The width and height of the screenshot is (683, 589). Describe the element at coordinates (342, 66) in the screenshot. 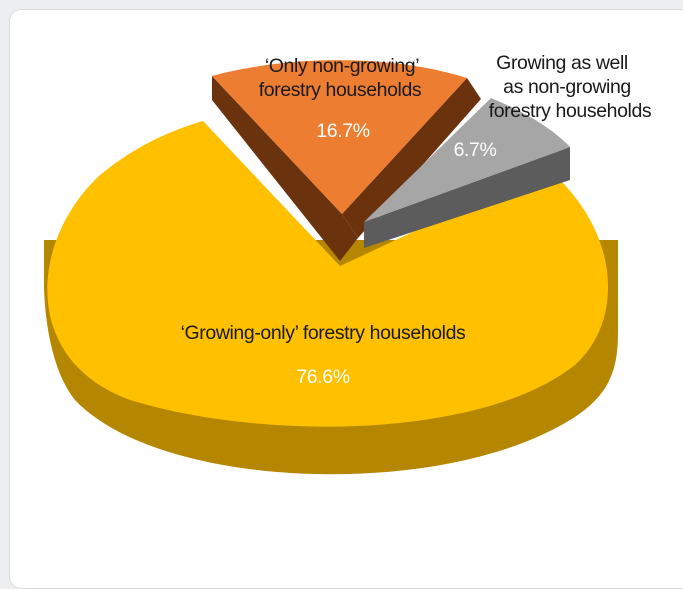

I see `slice-label-only-non-growing-line1: ‘Only non-growing’` at that location.